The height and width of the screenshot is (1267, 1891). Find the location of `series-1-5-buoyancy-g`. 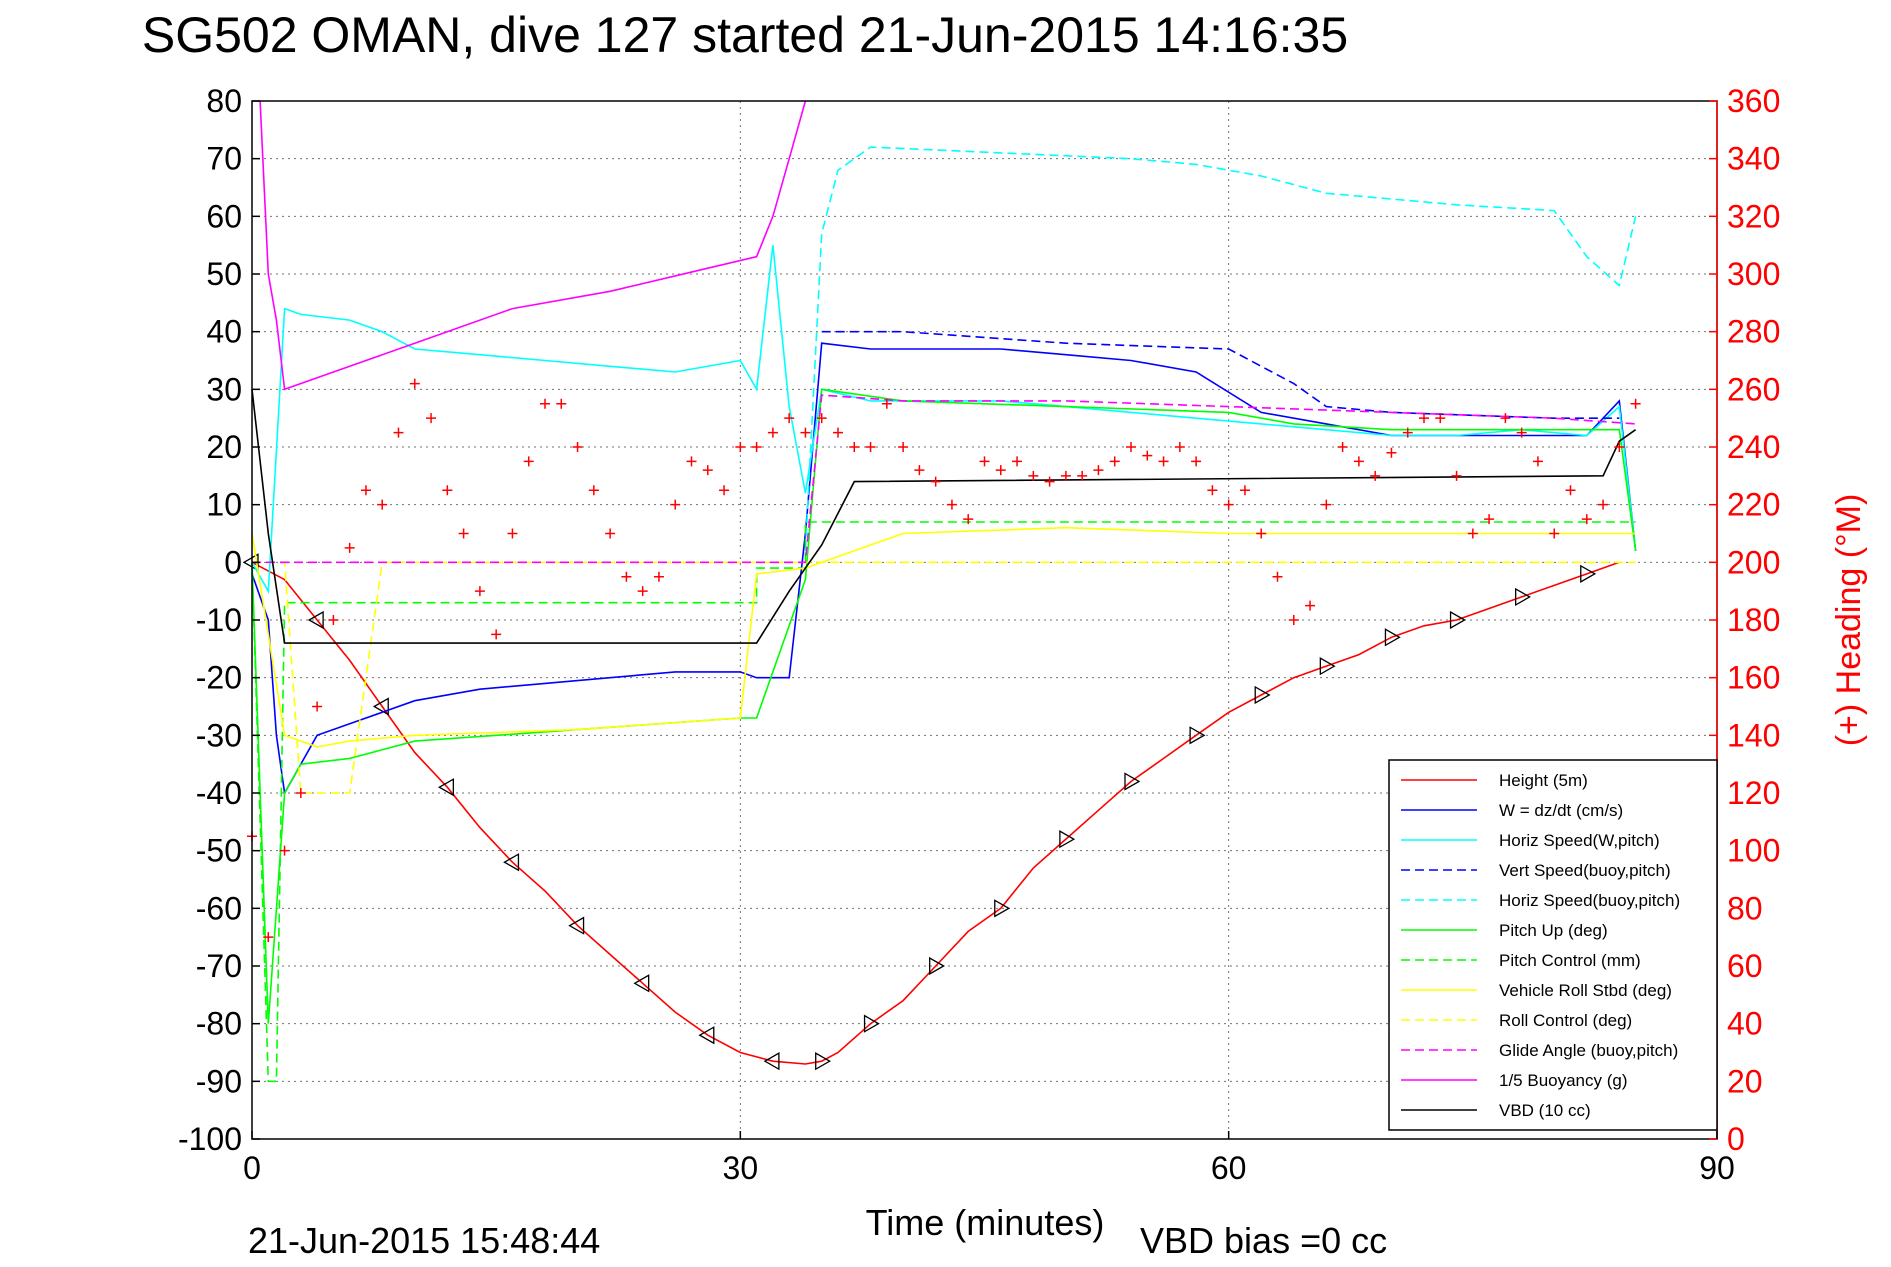

series-1-5-buoyancy-g is located at coordinates (533, 245).